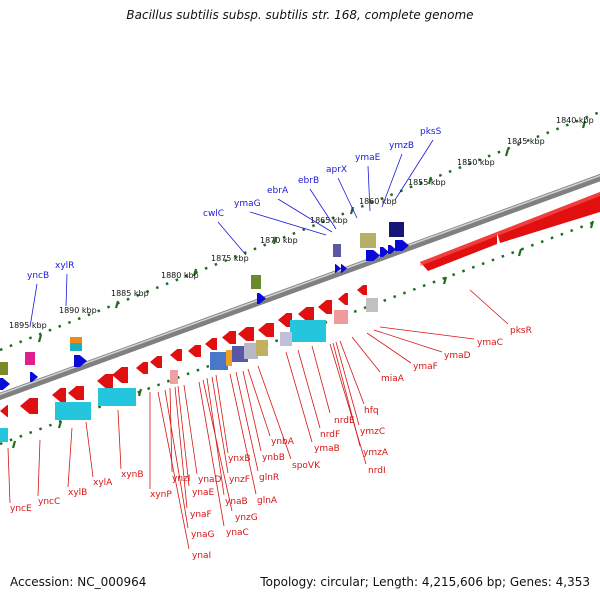 This screenshot has width=600, height=600. I want to click on gene-arrow-highlight, so click(510, 229).